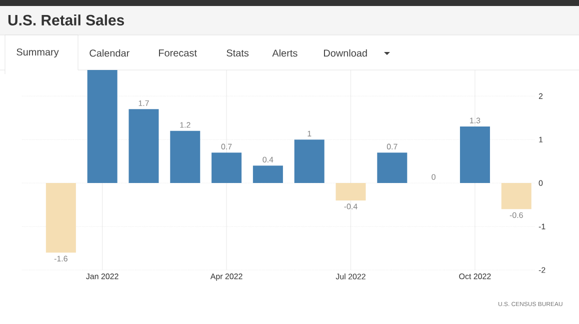  I want to click on text: Calendar, so click(110, 53).